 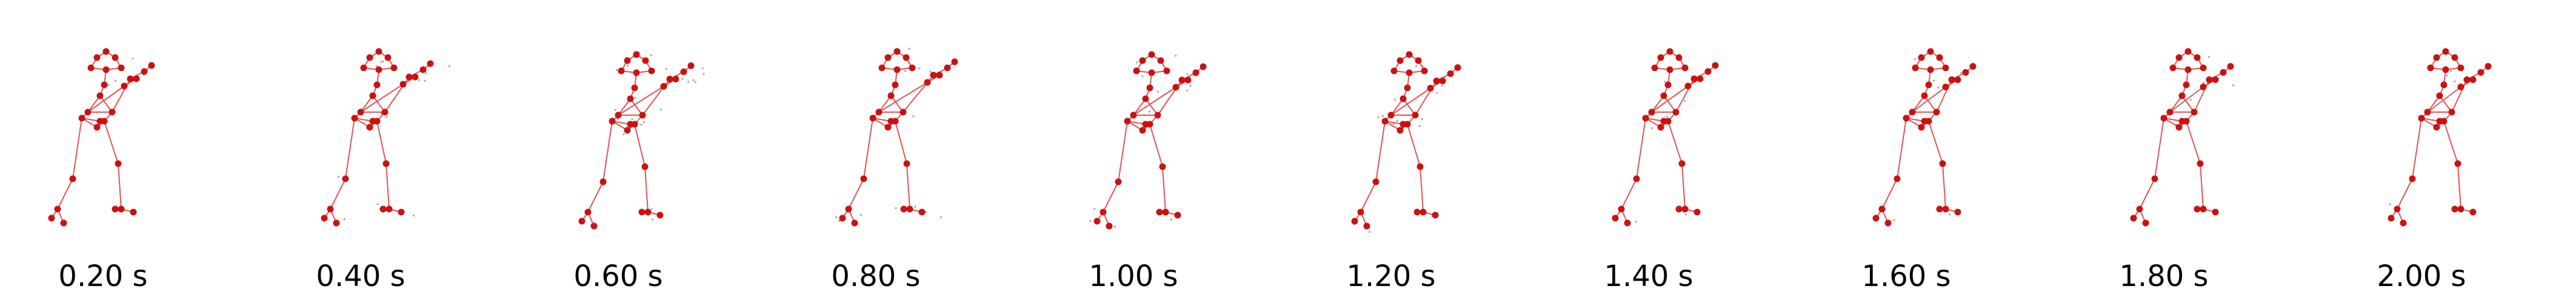 I want to click on frame-2: 0.40 s, so click(x=386, y=151).